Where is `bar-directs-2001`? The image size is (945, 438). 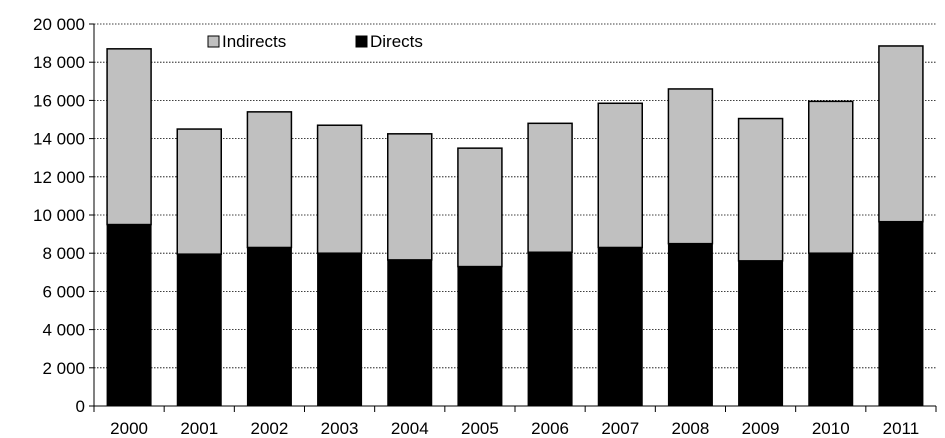
bar-directs-2001 is located at coordinates (199, 330).